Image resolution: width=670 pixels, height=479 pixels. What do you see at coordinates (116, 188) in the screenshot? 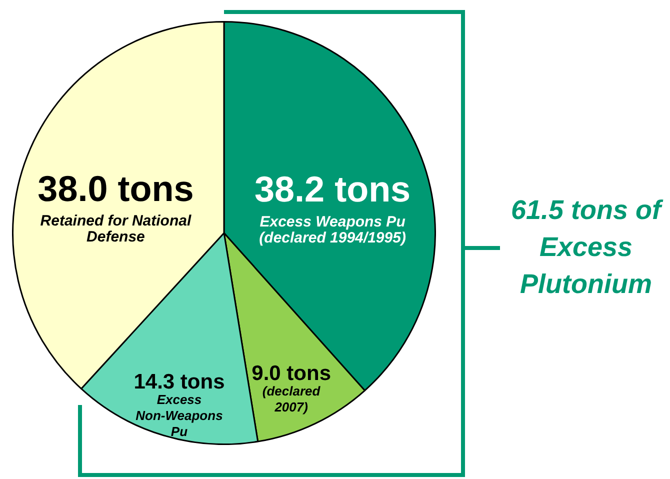
I see `data-label: 38.0 tons` at bounding box center [116, 188].